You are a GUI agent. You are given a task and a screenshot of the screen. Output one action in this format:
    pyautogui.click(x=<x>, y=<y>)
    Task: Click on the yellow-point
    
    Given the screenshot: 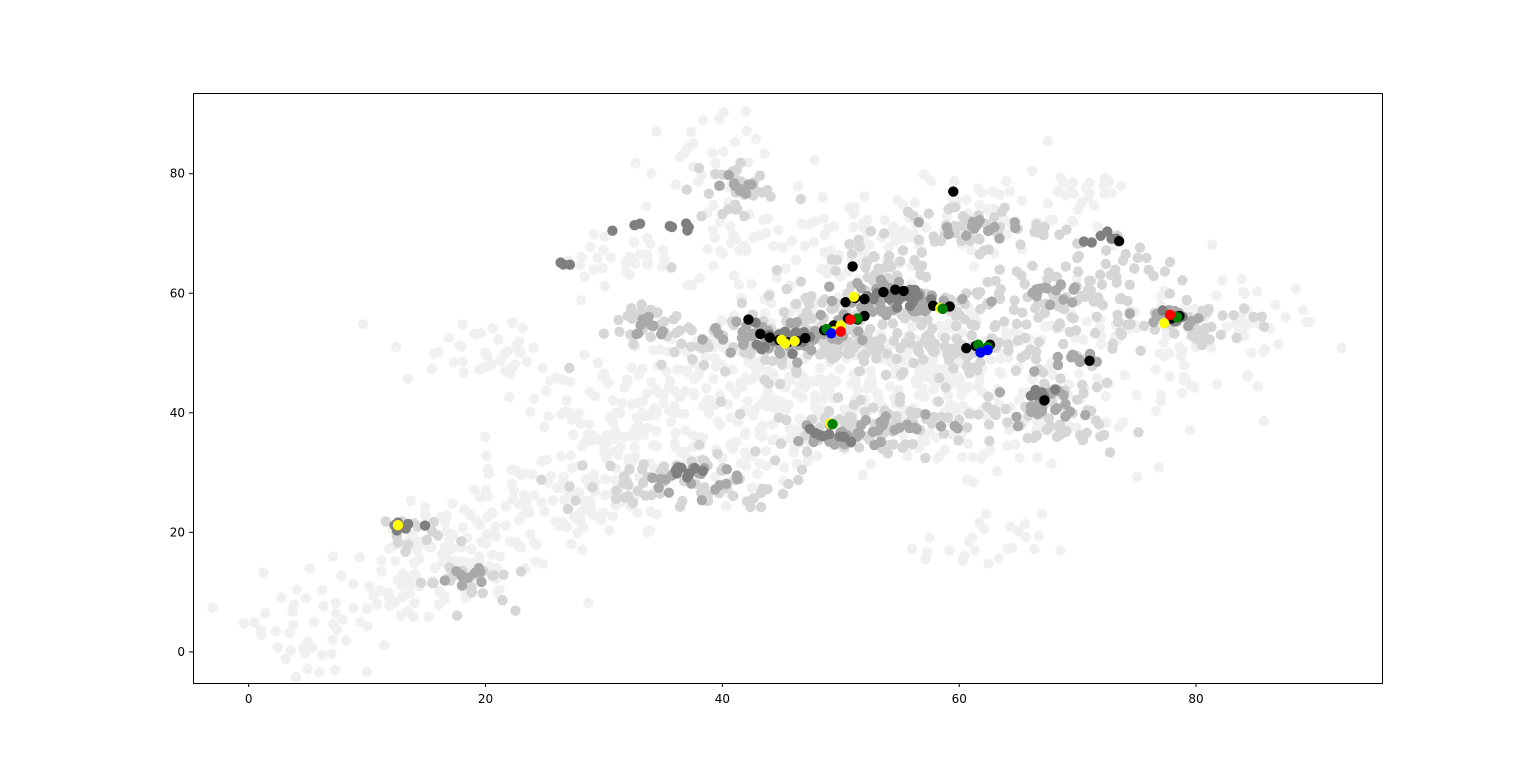 What is the action you would take?
    pyautogui.click(x=794, y=341)
    